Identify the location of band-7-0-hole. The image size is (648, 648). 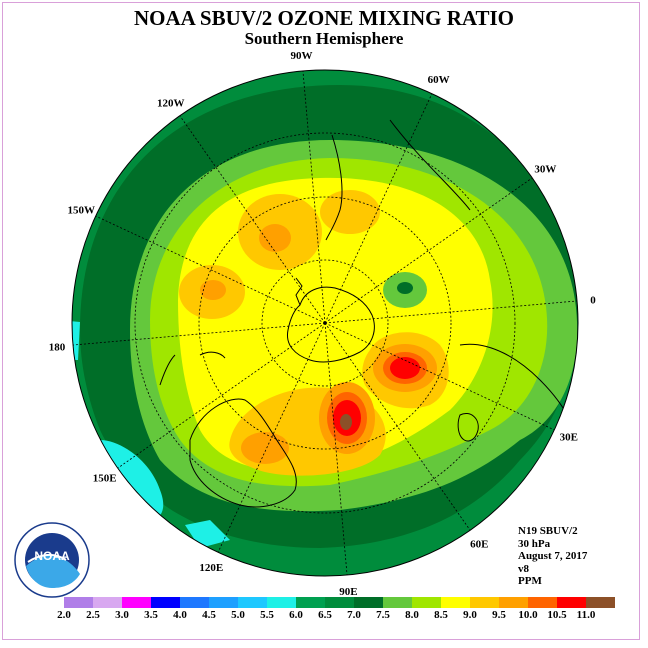
(405, 288).